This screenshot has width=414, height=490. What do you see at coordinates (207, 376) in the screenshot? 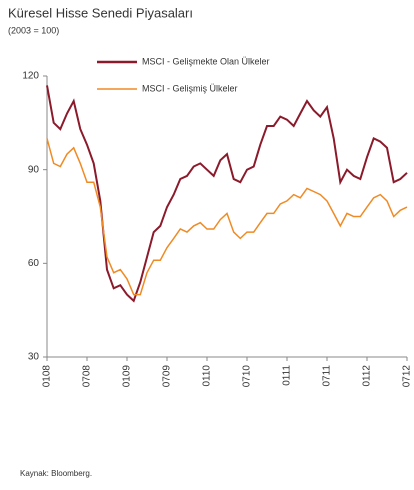
I see `x-tick-label: 0110` at bounding box center [207, 376].